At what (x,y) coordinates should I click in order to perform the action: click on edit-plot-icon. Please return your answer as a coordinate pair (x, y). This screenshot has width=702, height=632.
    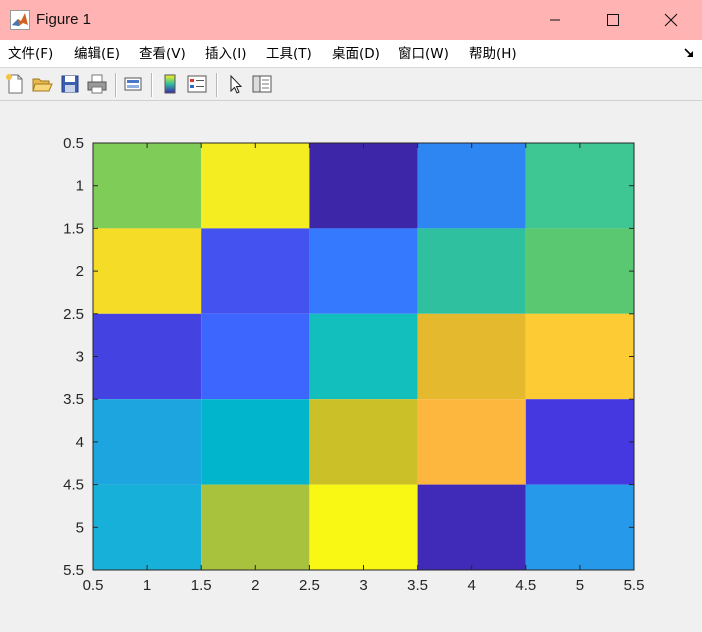
    Looking at the image, I should click on (235, 84).